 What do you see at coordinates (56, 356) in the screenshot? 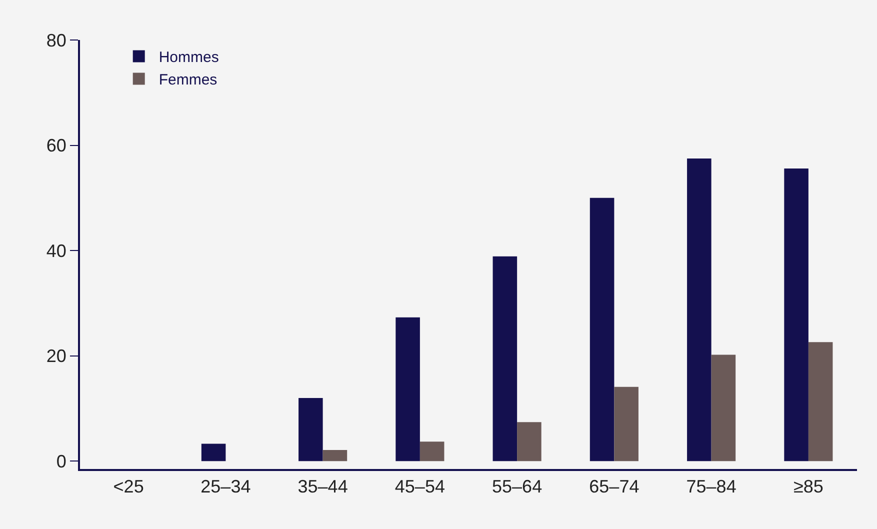
I see `y-tick-label: 20` at bounding box center [56, 356].